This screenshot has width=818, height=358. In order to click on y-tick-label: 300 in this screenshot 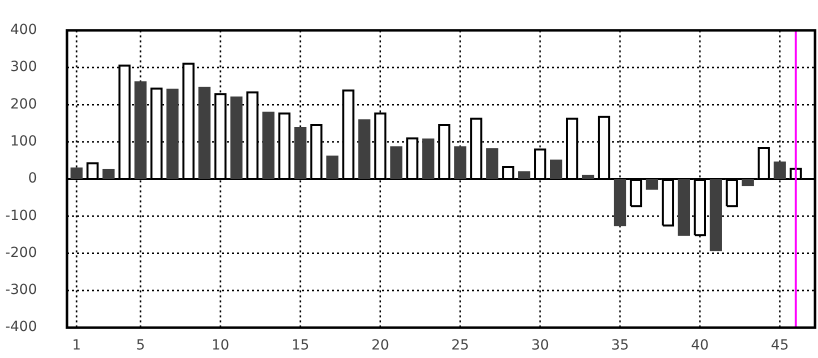, I will do `click(23, 67)`.